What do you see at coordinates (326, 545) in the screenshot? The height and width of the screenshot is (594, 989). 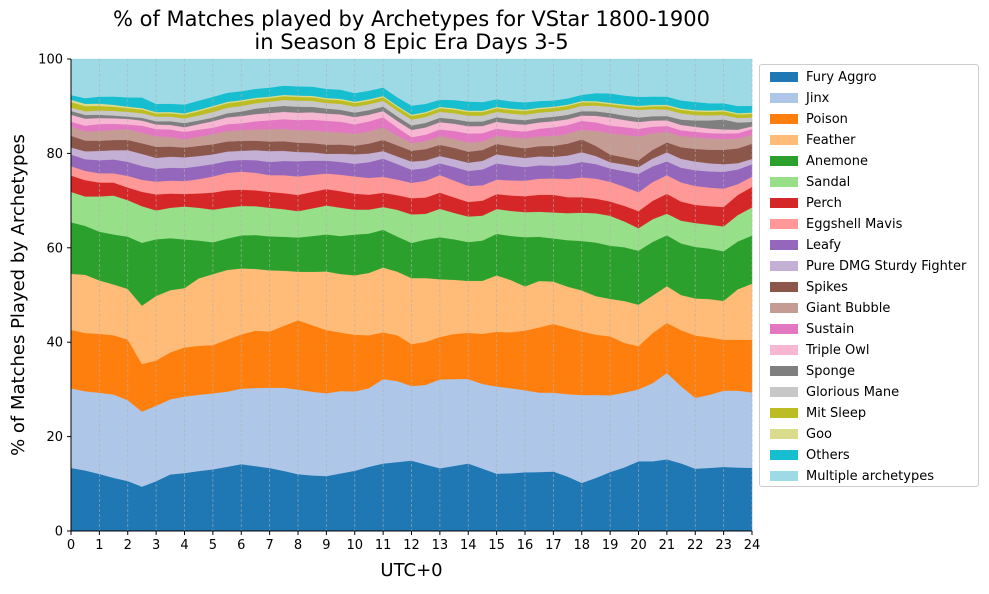 I see `x-tick-label-9: 9` at bounding box center [326, 545].